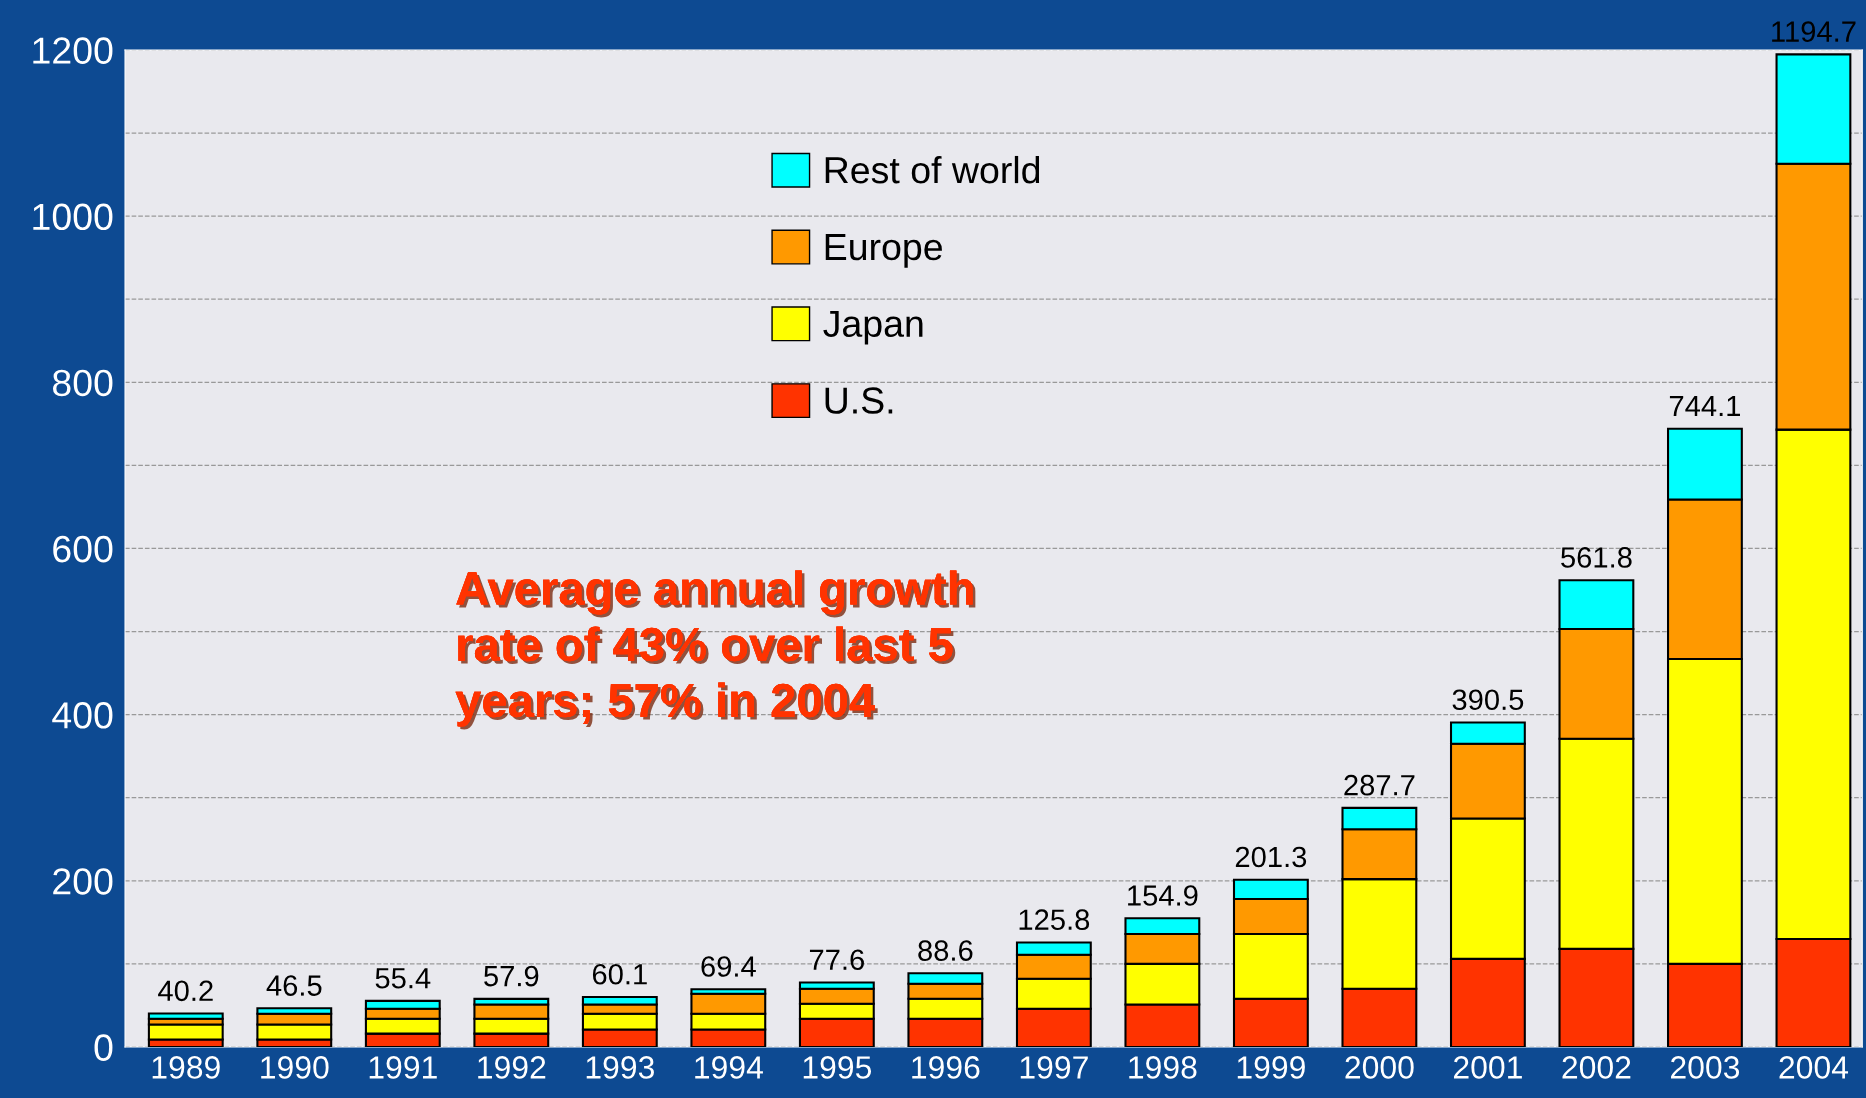  Describe the element at coordinates (1271, 1067) in the screenshot. I see `x-tick-label: 1999` at that location.